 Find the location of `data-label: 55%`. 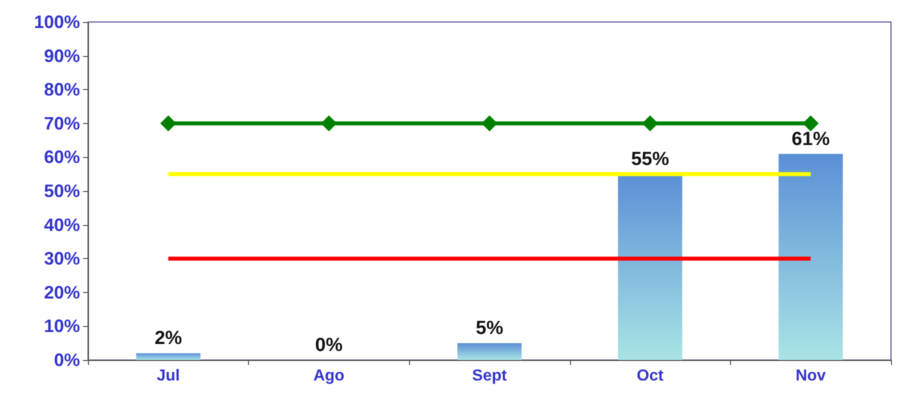

data-label: 55% is located at coordinates (650, 159).